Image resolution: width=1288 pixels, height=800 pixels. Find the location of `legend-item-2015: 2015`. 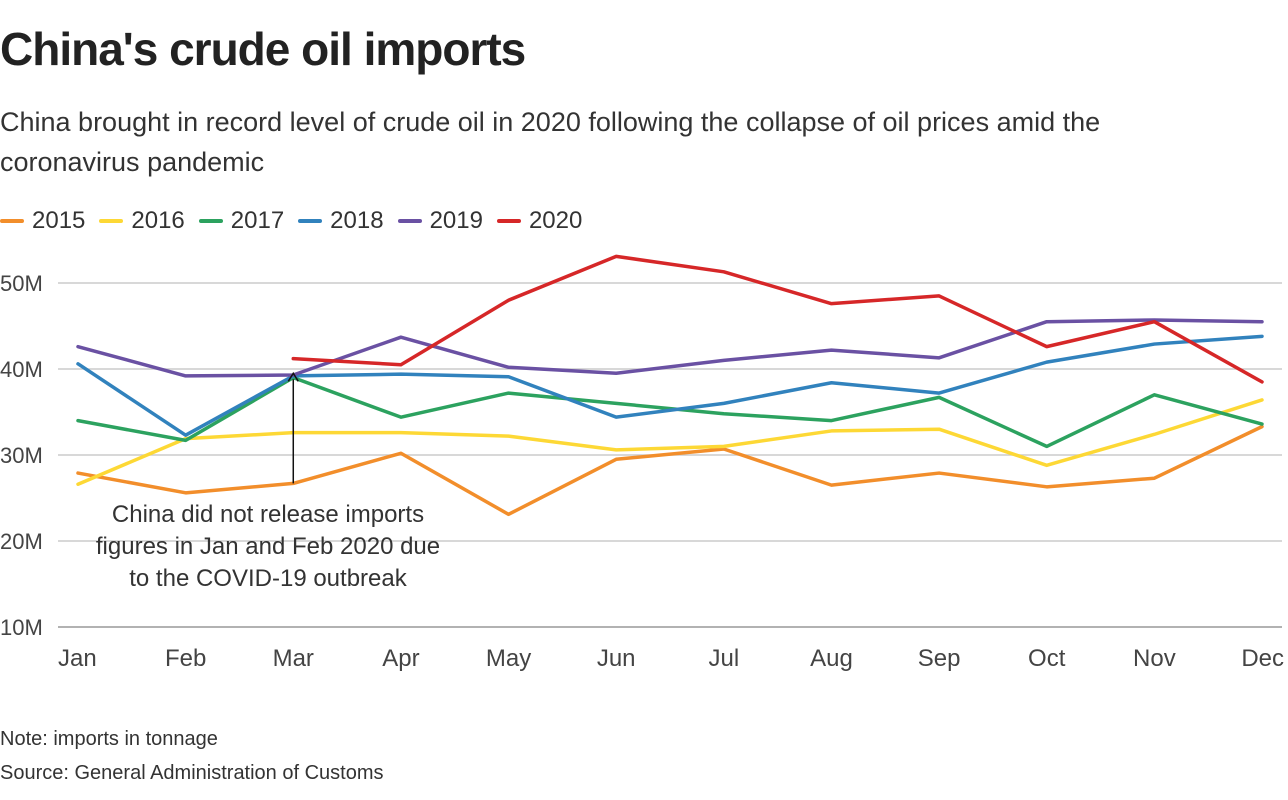

legend-item-2015: 2015 is located at coordinates (42, 221).